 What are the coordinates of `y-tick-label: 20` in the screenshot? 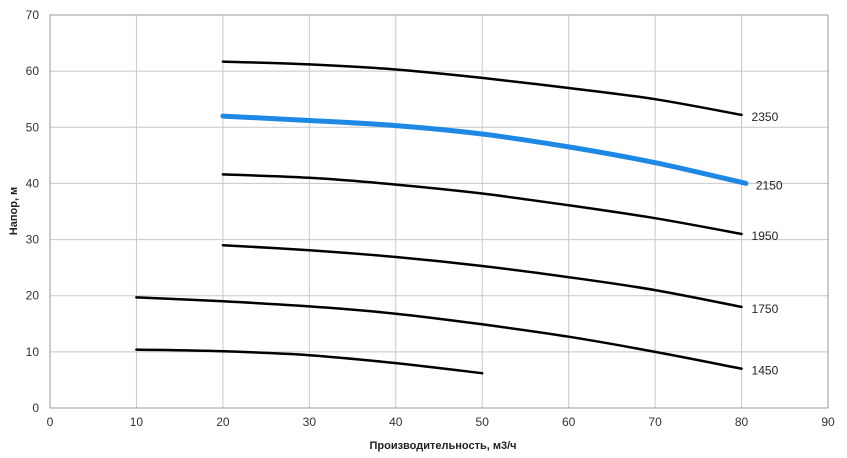 It's located at (33, 296).